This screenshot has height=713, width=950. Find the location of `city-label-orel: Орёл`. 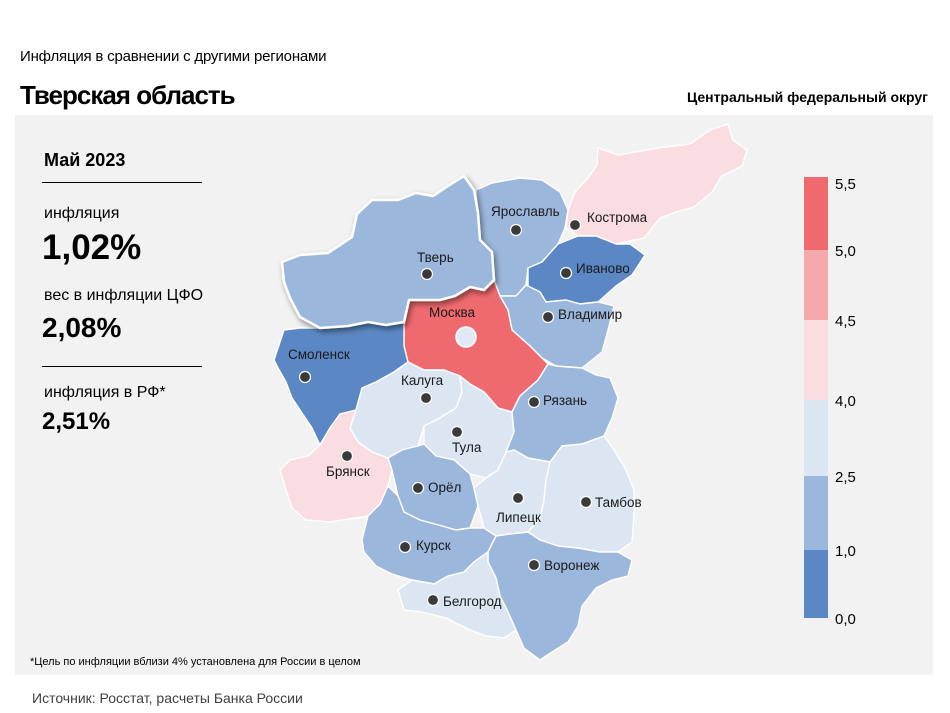

city-label-orel: Орёл is located at coordinates (444, 487).